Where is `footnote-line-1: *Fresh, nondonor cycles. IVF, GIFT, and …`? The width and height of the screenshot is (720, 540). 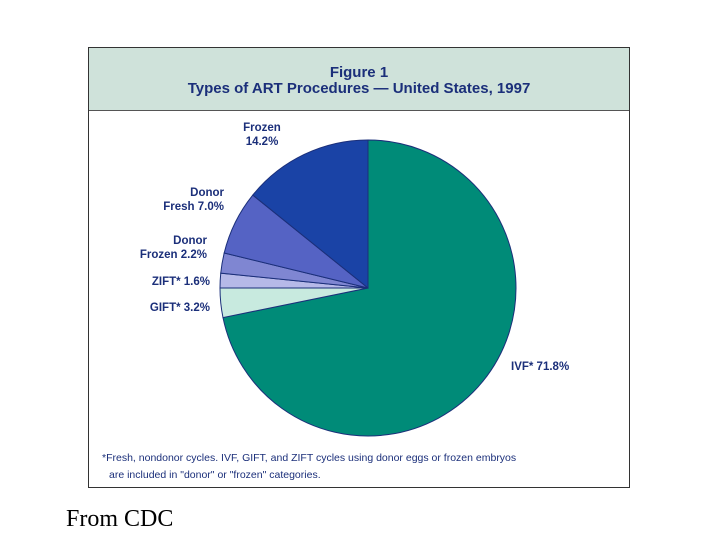 footnote-line-1: *Fresh, nondonor cycles. IVF, GIFT, and … is located at coordinates (309, 458).